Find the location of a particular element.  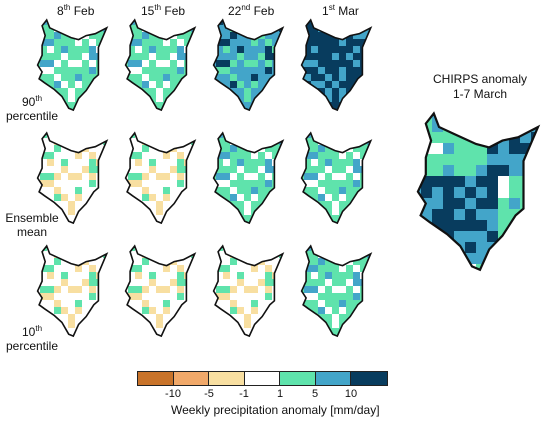

colorbar-tick: -5 is located at coordinates (209, 394).